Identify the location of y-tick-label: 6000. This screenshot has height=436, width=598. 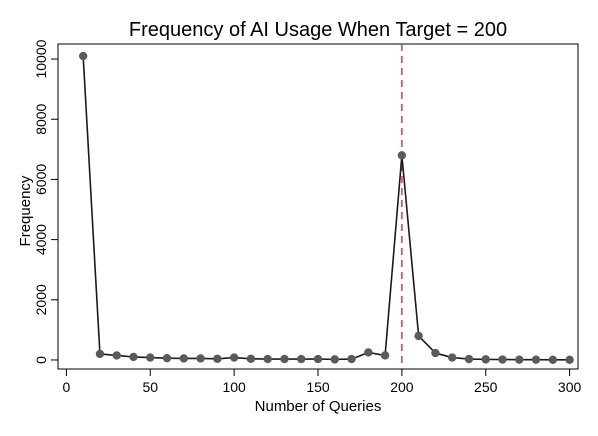
(41, 179).